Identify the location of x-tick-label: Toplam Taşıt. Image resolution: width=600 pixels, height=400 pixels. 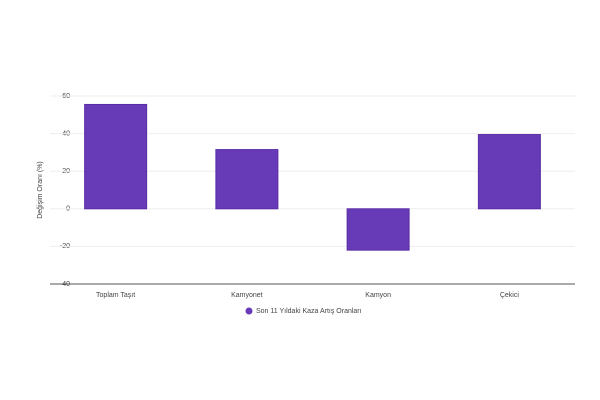
(115, 295).